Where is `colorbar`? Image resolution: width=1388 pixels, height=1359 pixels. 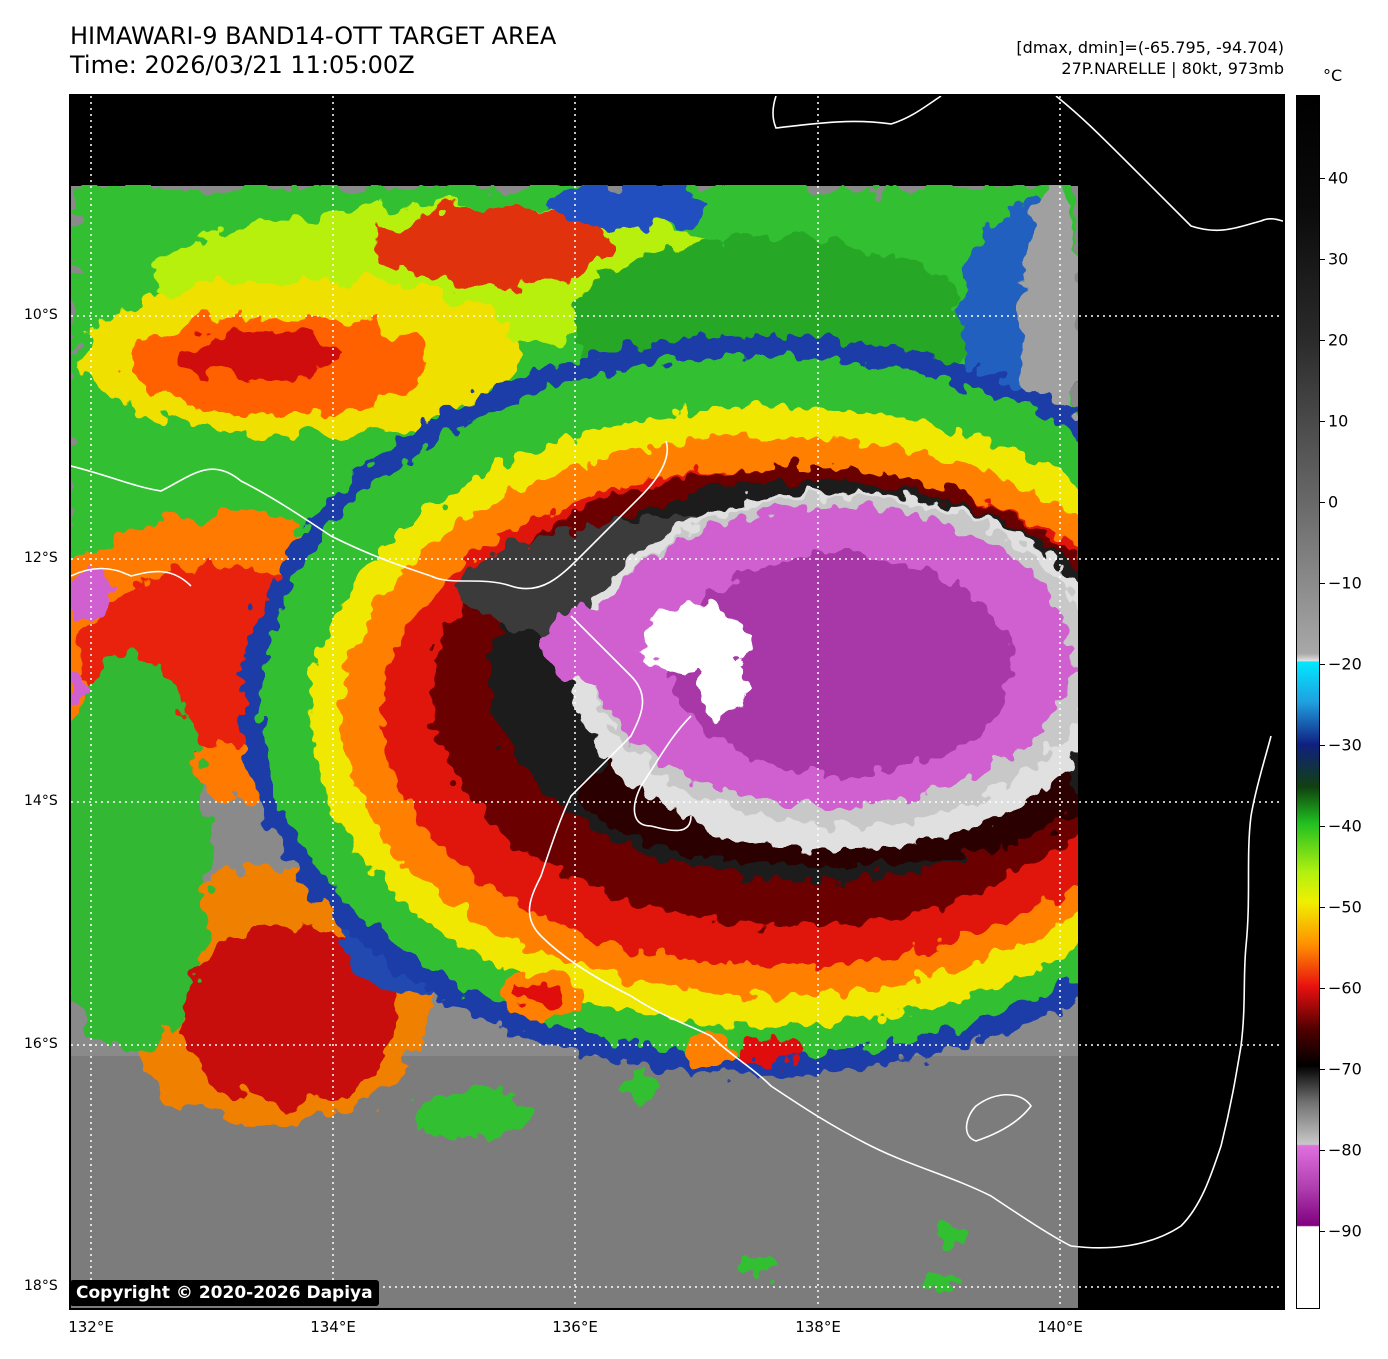
colorbar is located at coordinates (1308, 702).